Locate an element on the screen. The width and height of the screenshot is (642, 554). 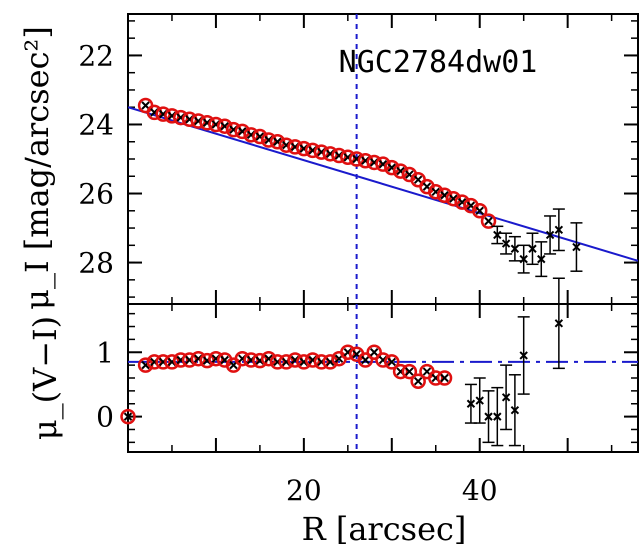
chart-title: NGC2784dw01 is located at coordinates (438, 62).